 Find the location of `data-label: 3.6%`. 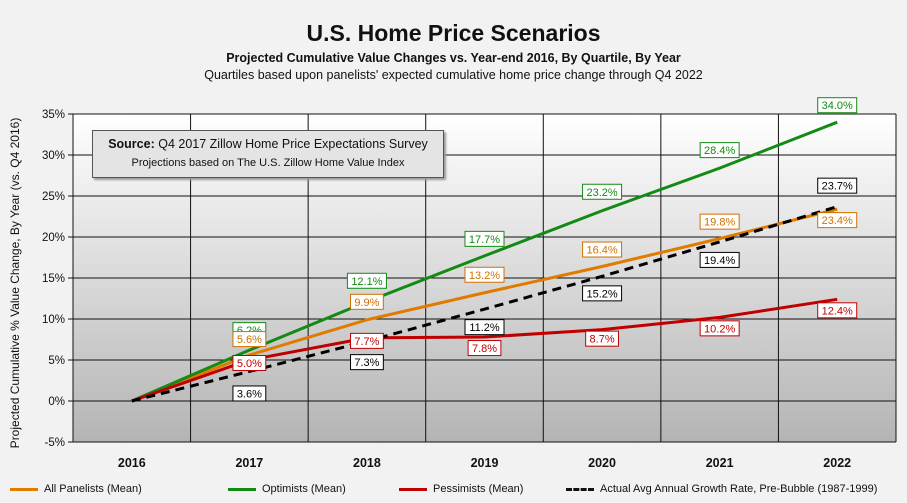

data-label: 3.6% is located at coordinates (249, 394).